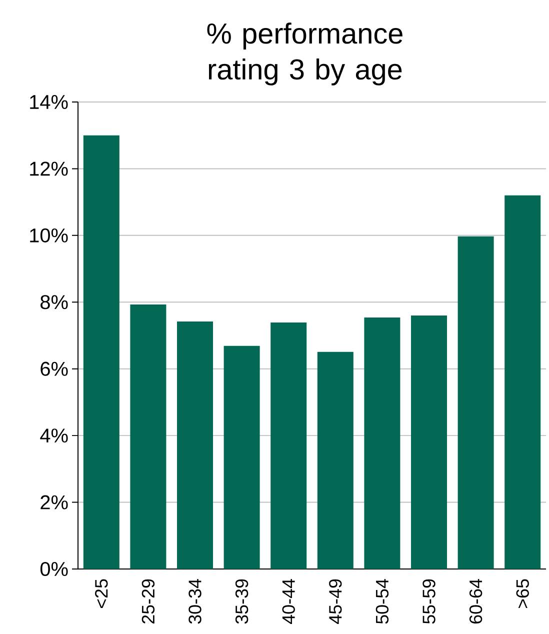  What do you see at coordinates (241, 601) in the screenshot?
I see `x-tick-label: 35-39` at bounding box center [241, 601].